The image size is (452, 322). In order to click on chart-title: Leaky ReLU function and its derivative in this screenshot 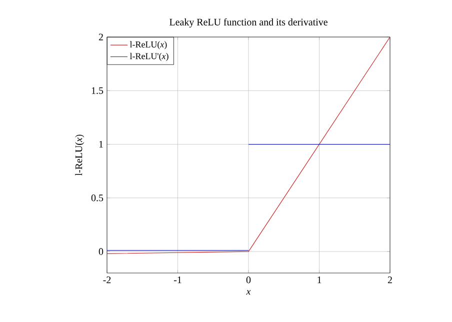, I will do `click(249, 23)`.